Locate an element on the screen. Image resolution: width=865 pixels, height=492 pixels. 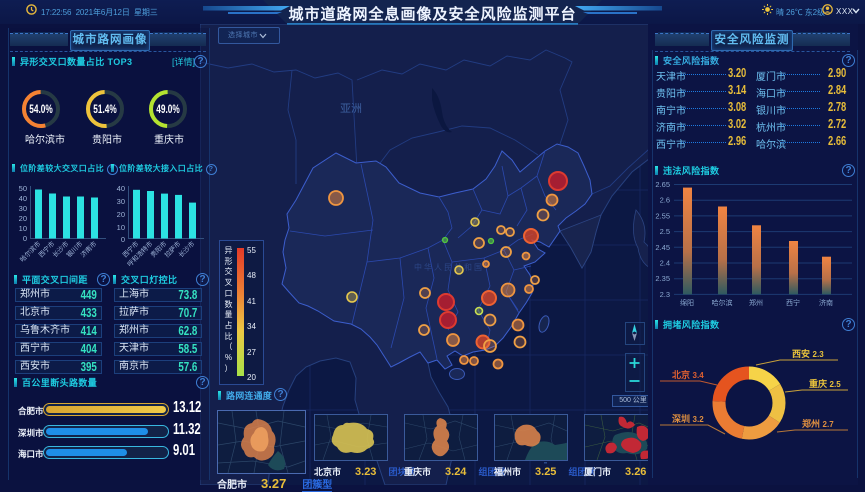
svg-text: 2.45 is located at coordinates (662, 247).